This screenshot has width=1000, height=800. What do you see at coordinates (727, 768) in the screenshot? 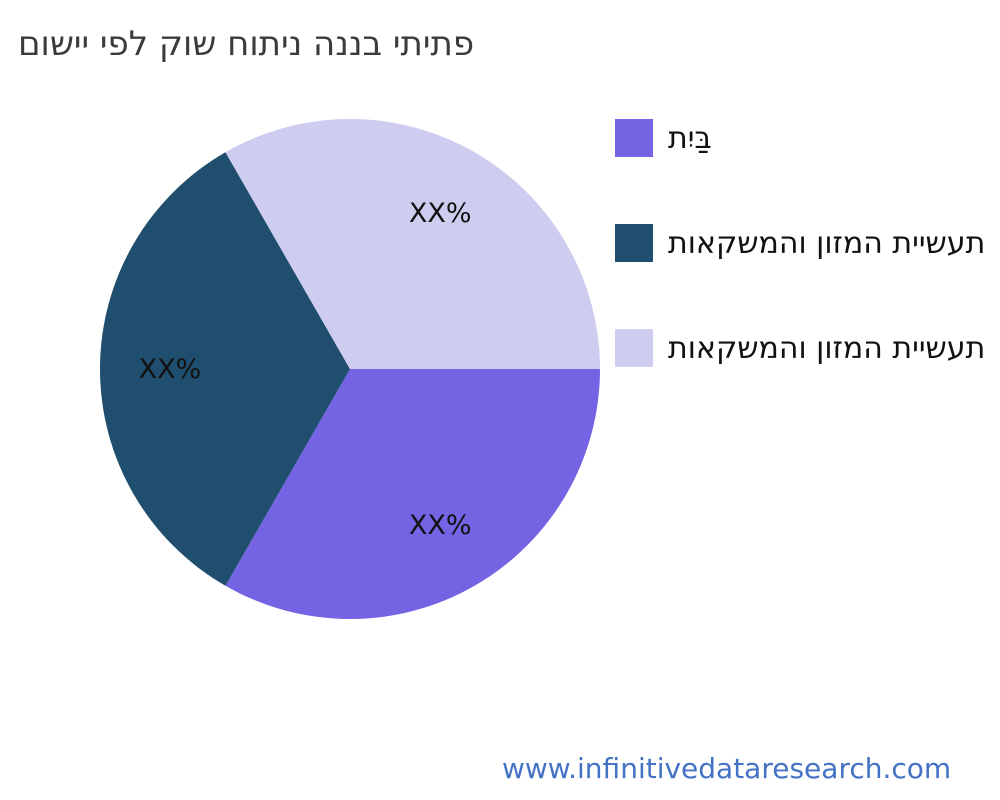
I see `footer-url: www.infinitivedataresearch.com` at bounding box center [727, 768].